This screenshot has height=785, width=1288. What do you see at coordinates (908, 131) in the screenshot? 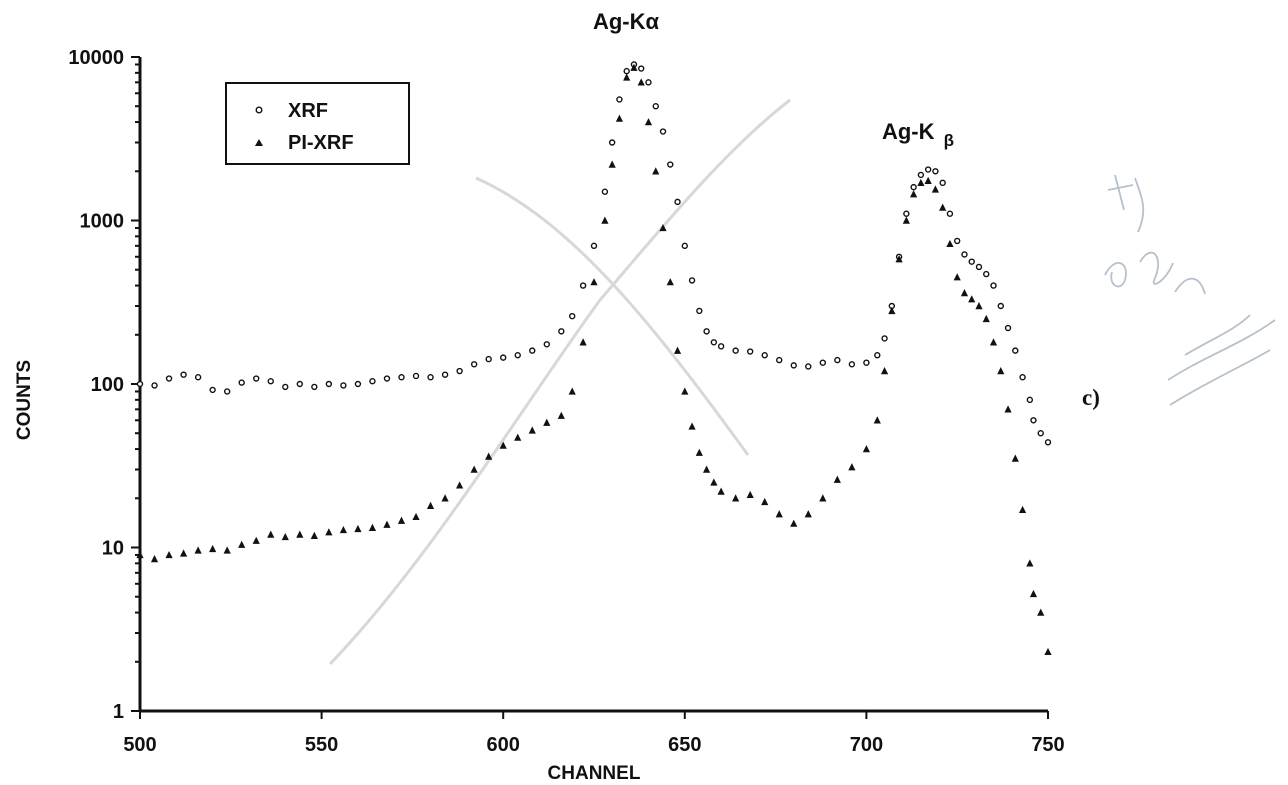
I see `ag-k-beta-main: Ag-K` at bounding box center [908, 131].